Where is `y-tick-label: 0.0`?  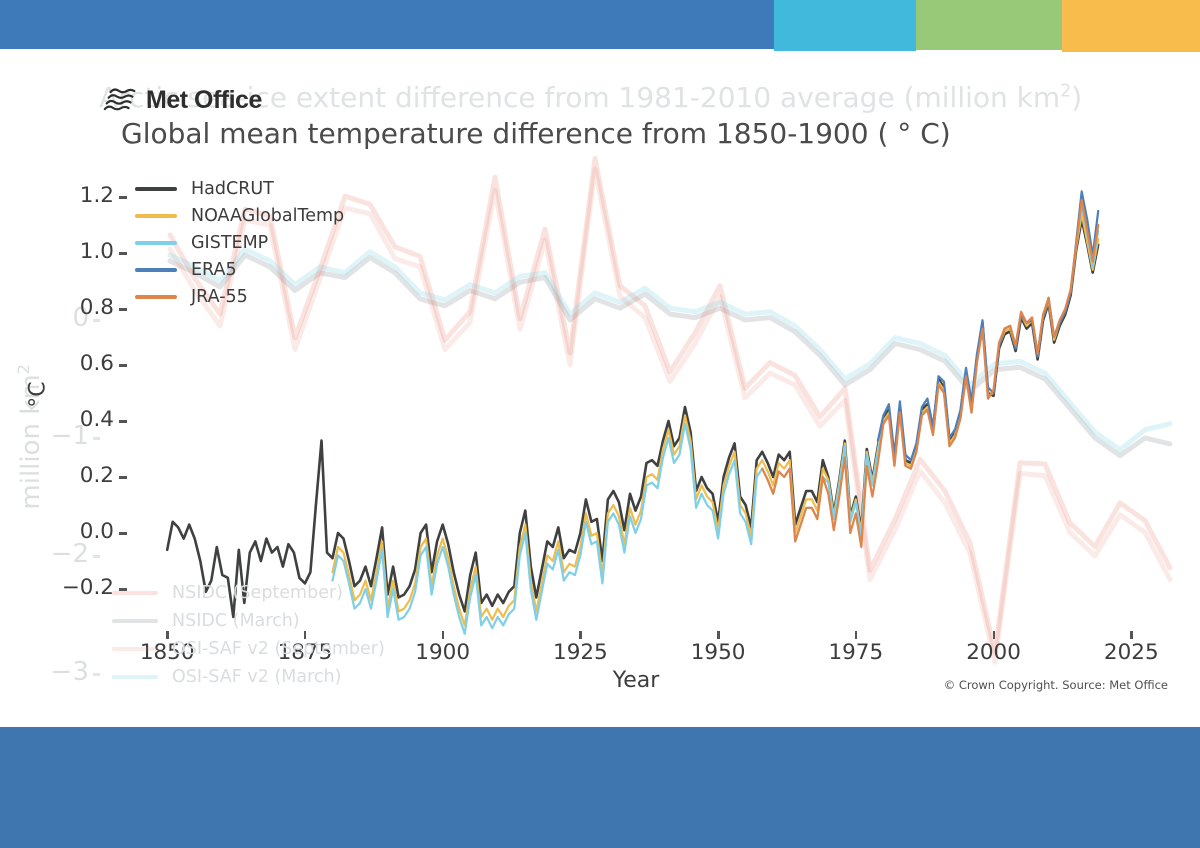
y-tick-label: 0.0 is located at coordinates (96, 531).